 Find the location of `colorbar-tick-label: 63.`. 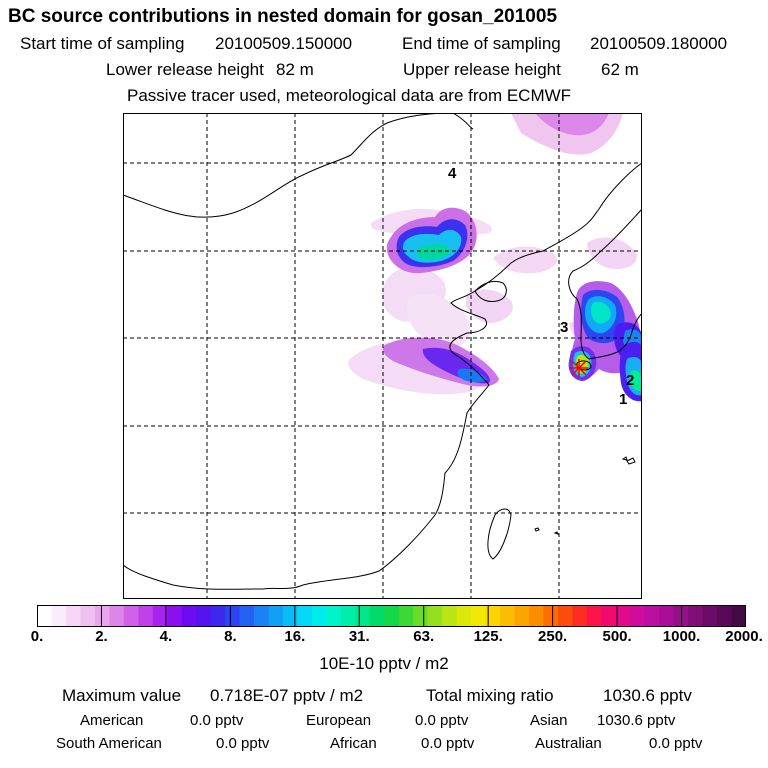

colorbar-tick-label: 63. is located at coordinates (424, 636).